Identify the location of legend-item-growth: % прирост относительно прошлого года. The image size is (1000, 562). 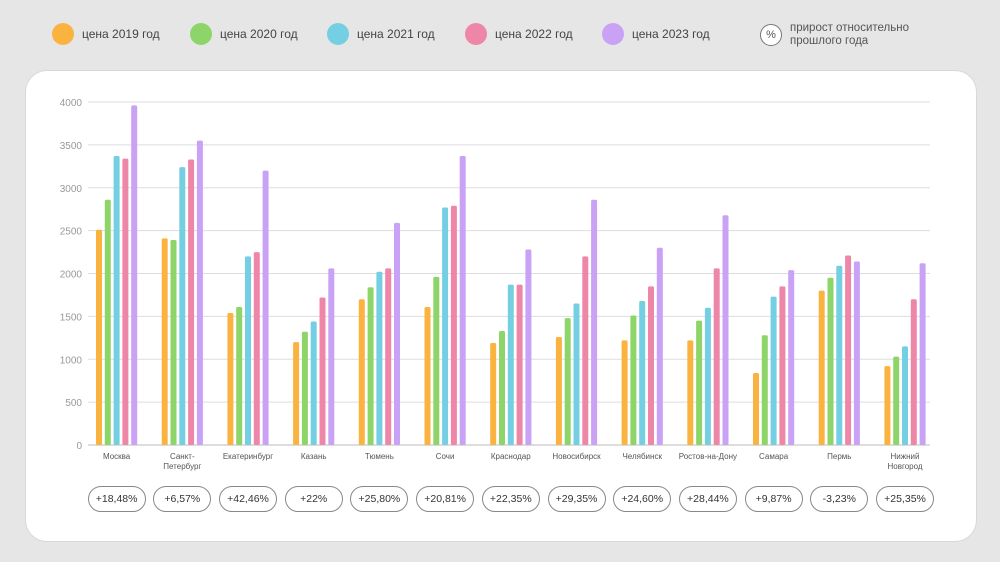
(855, 35).